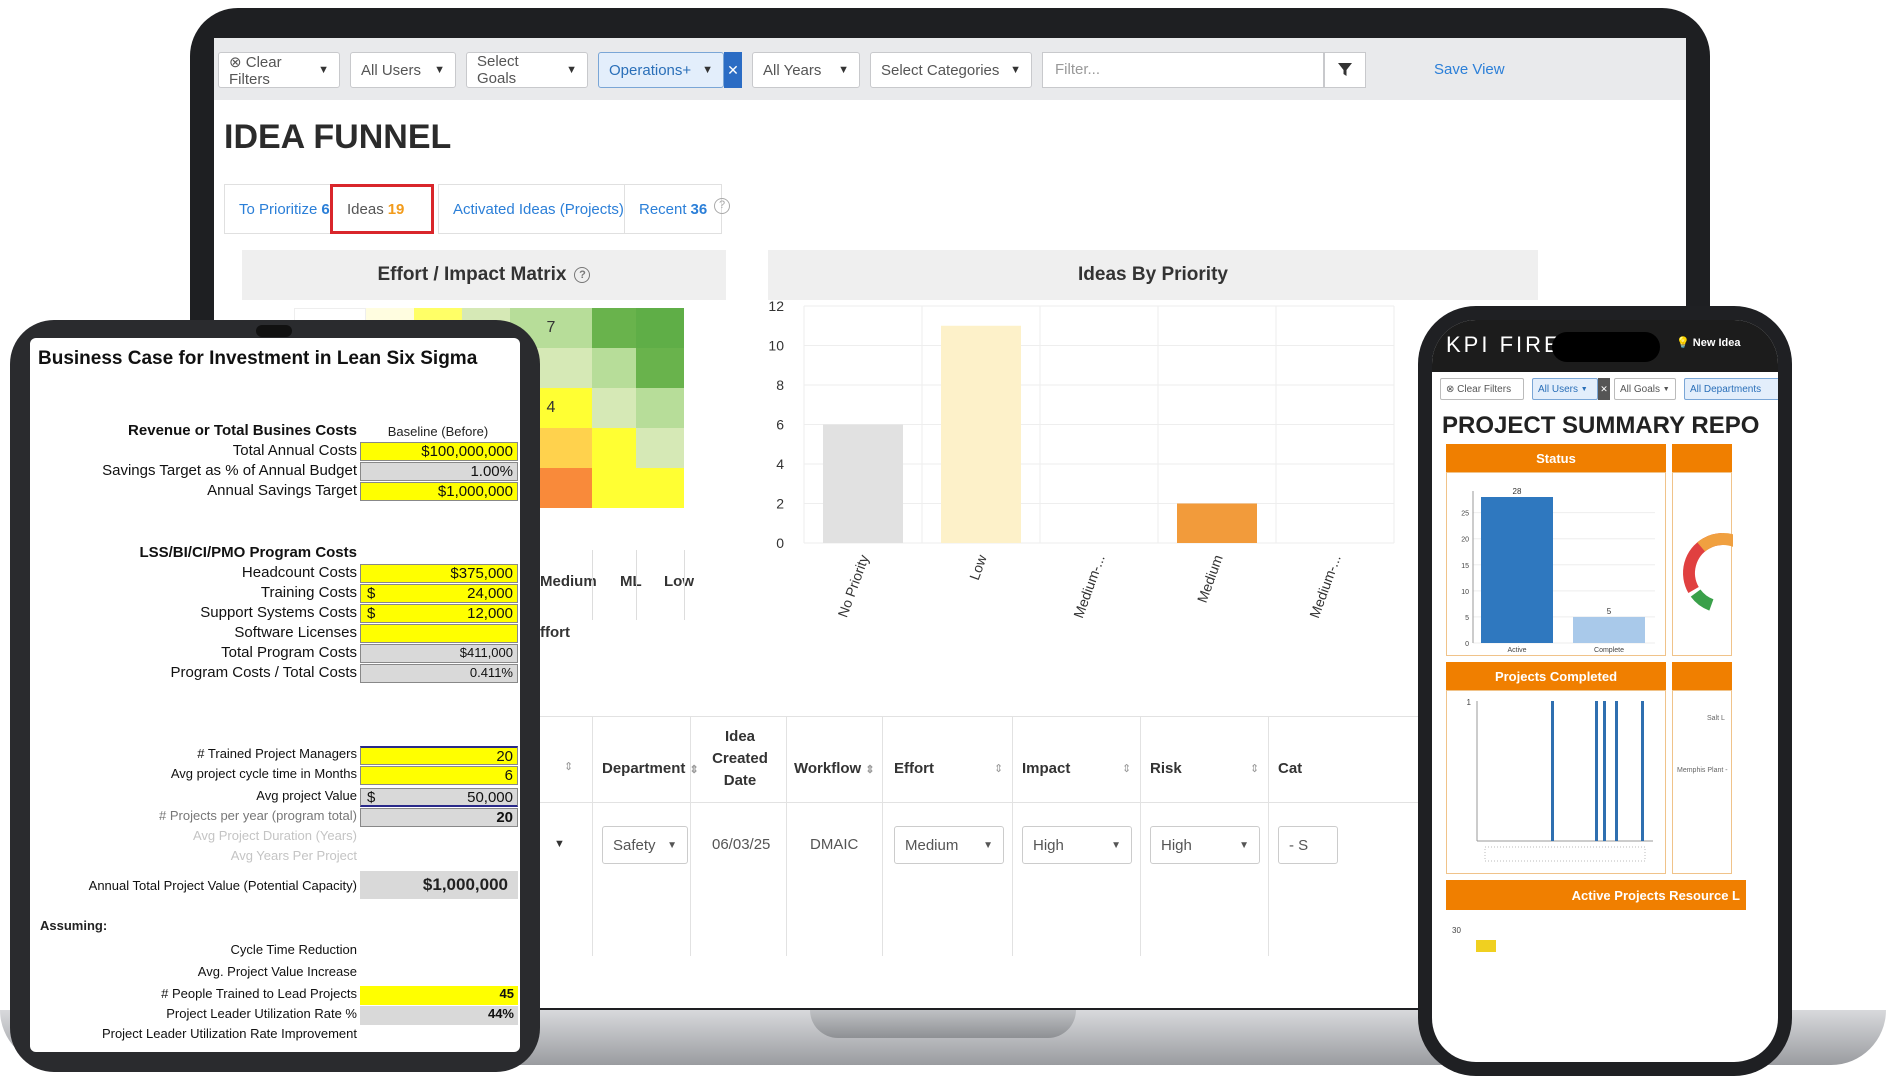 This screenshot has height=1076, width=1886. I want to click on select-goals-dropdown: Select Goals ▼, so click(527, 70).